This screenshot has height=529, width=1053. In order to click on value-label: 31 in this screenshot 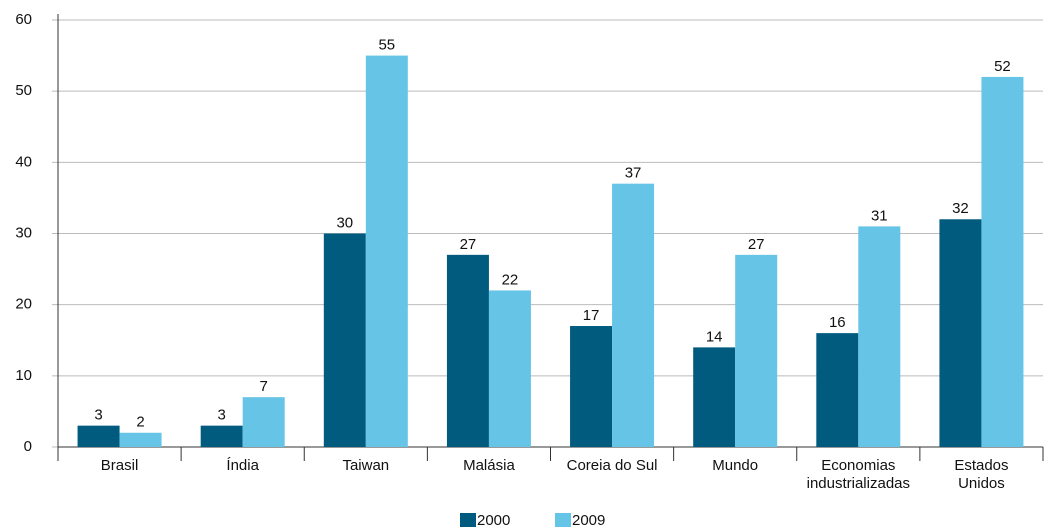, I will do `click(879, 215)`.